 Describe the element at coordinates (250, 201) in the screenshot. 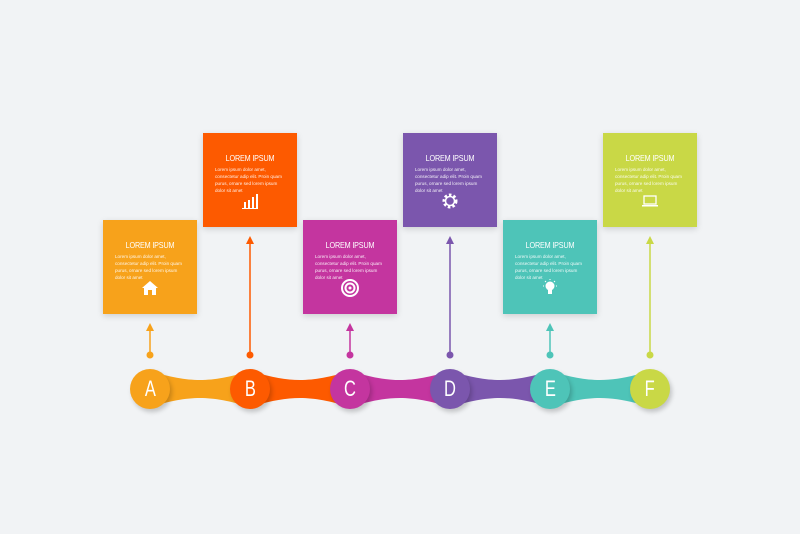

I see `bar-chart-icon` at that location.